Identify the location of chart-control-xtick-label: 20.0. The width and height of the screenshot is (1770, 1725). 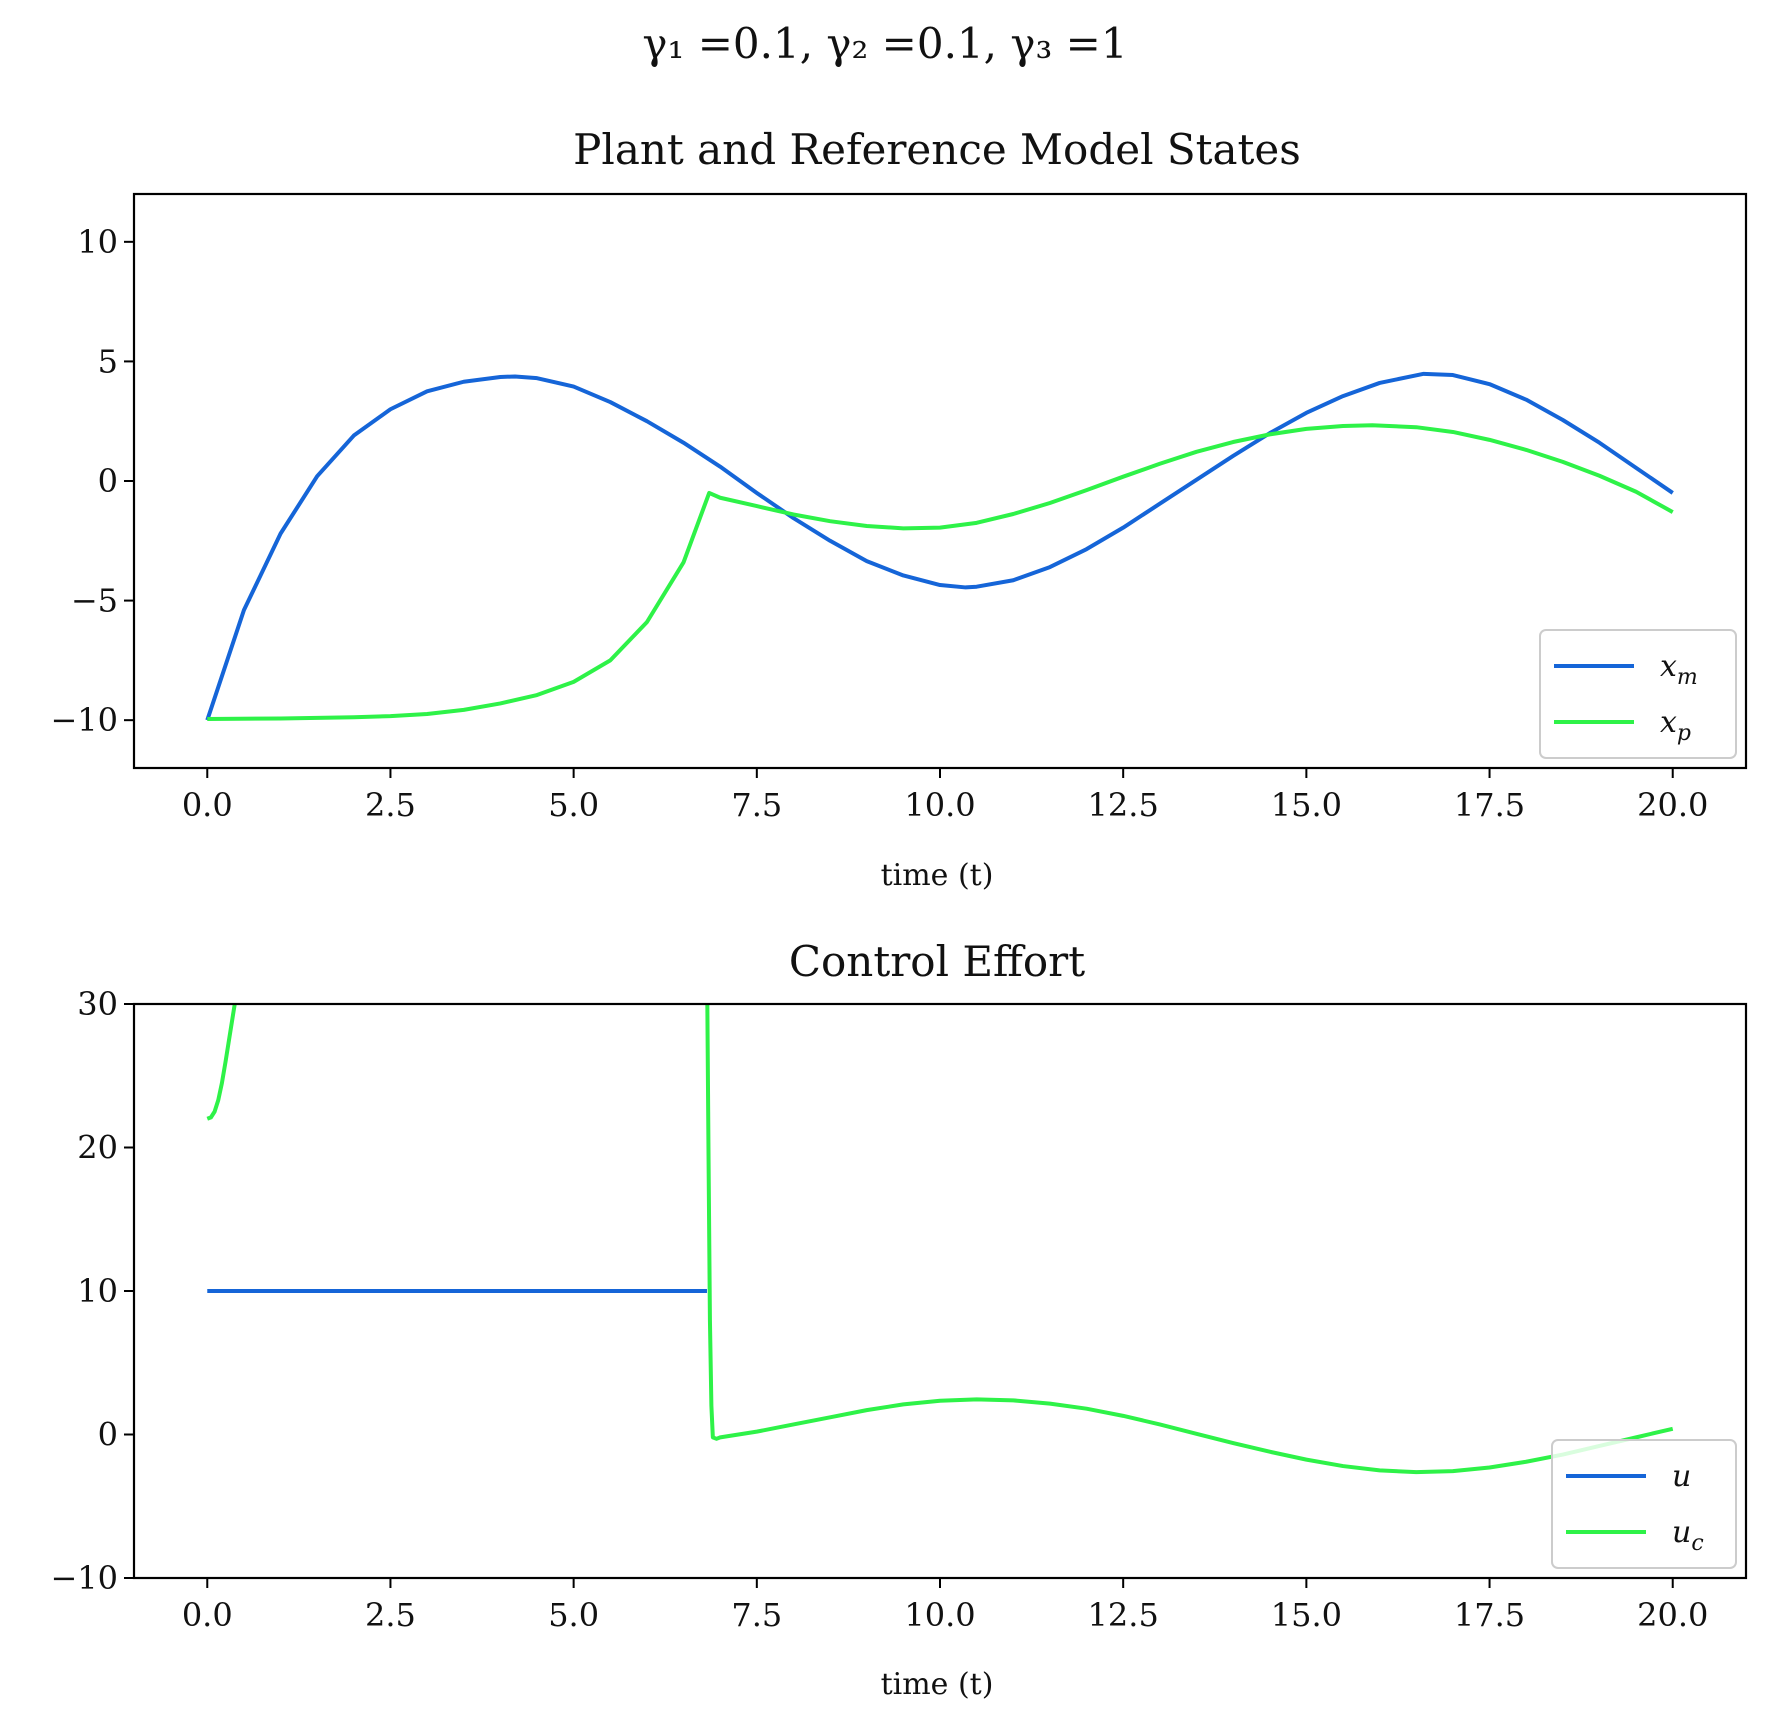
(1672, 1615).